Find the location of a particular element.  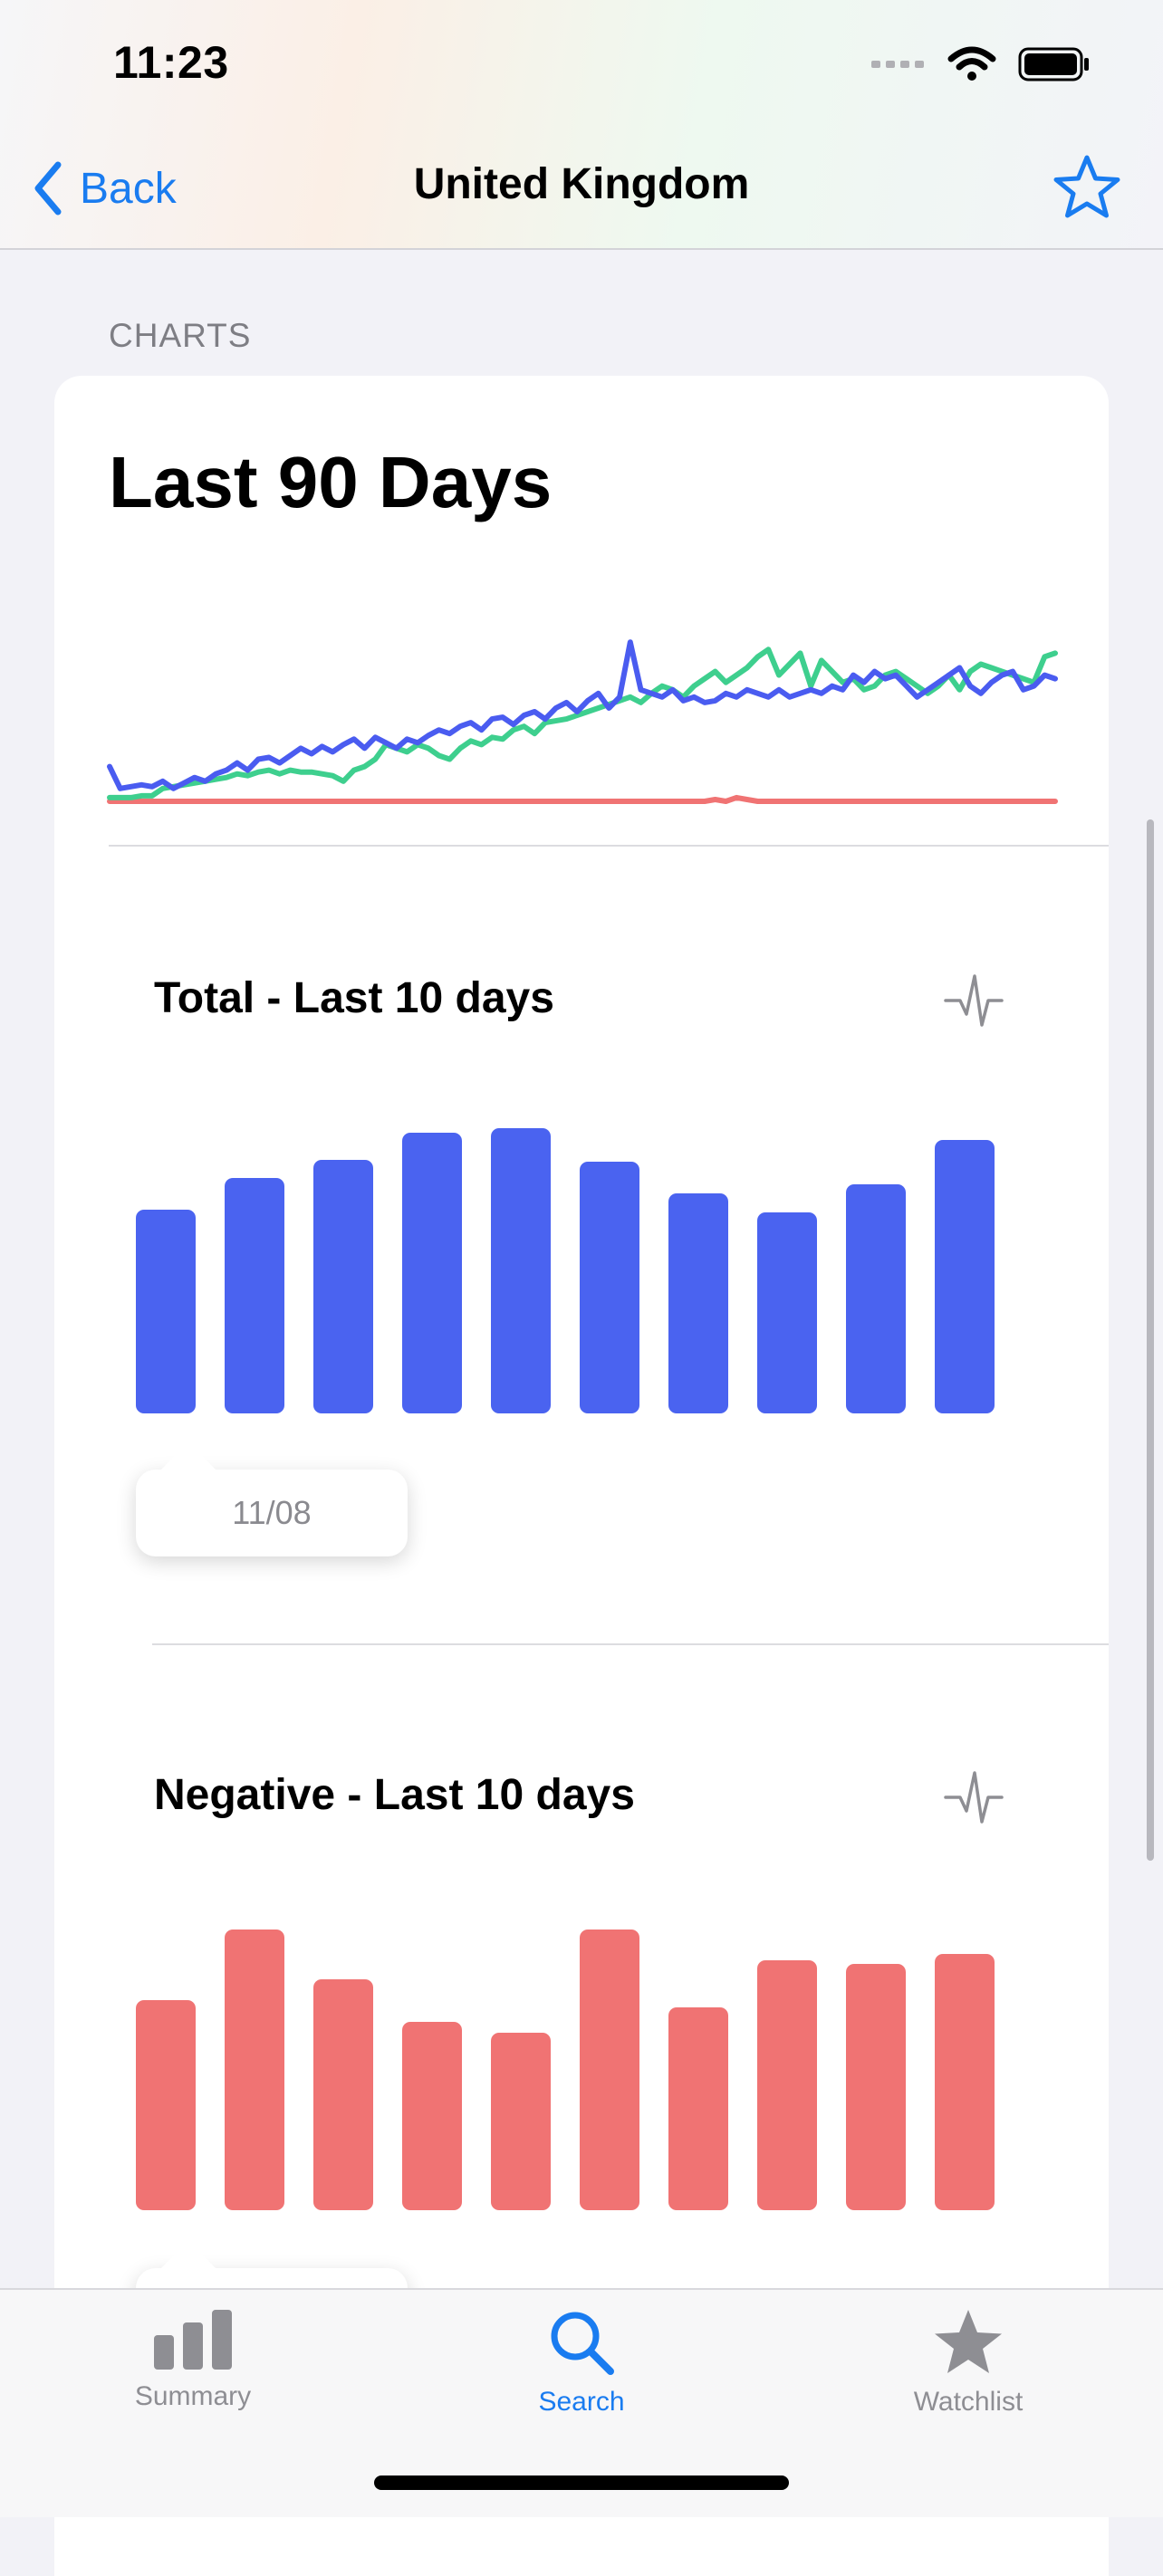

tab-watchlist: Watchlist is located at coordinates (968, 2363).